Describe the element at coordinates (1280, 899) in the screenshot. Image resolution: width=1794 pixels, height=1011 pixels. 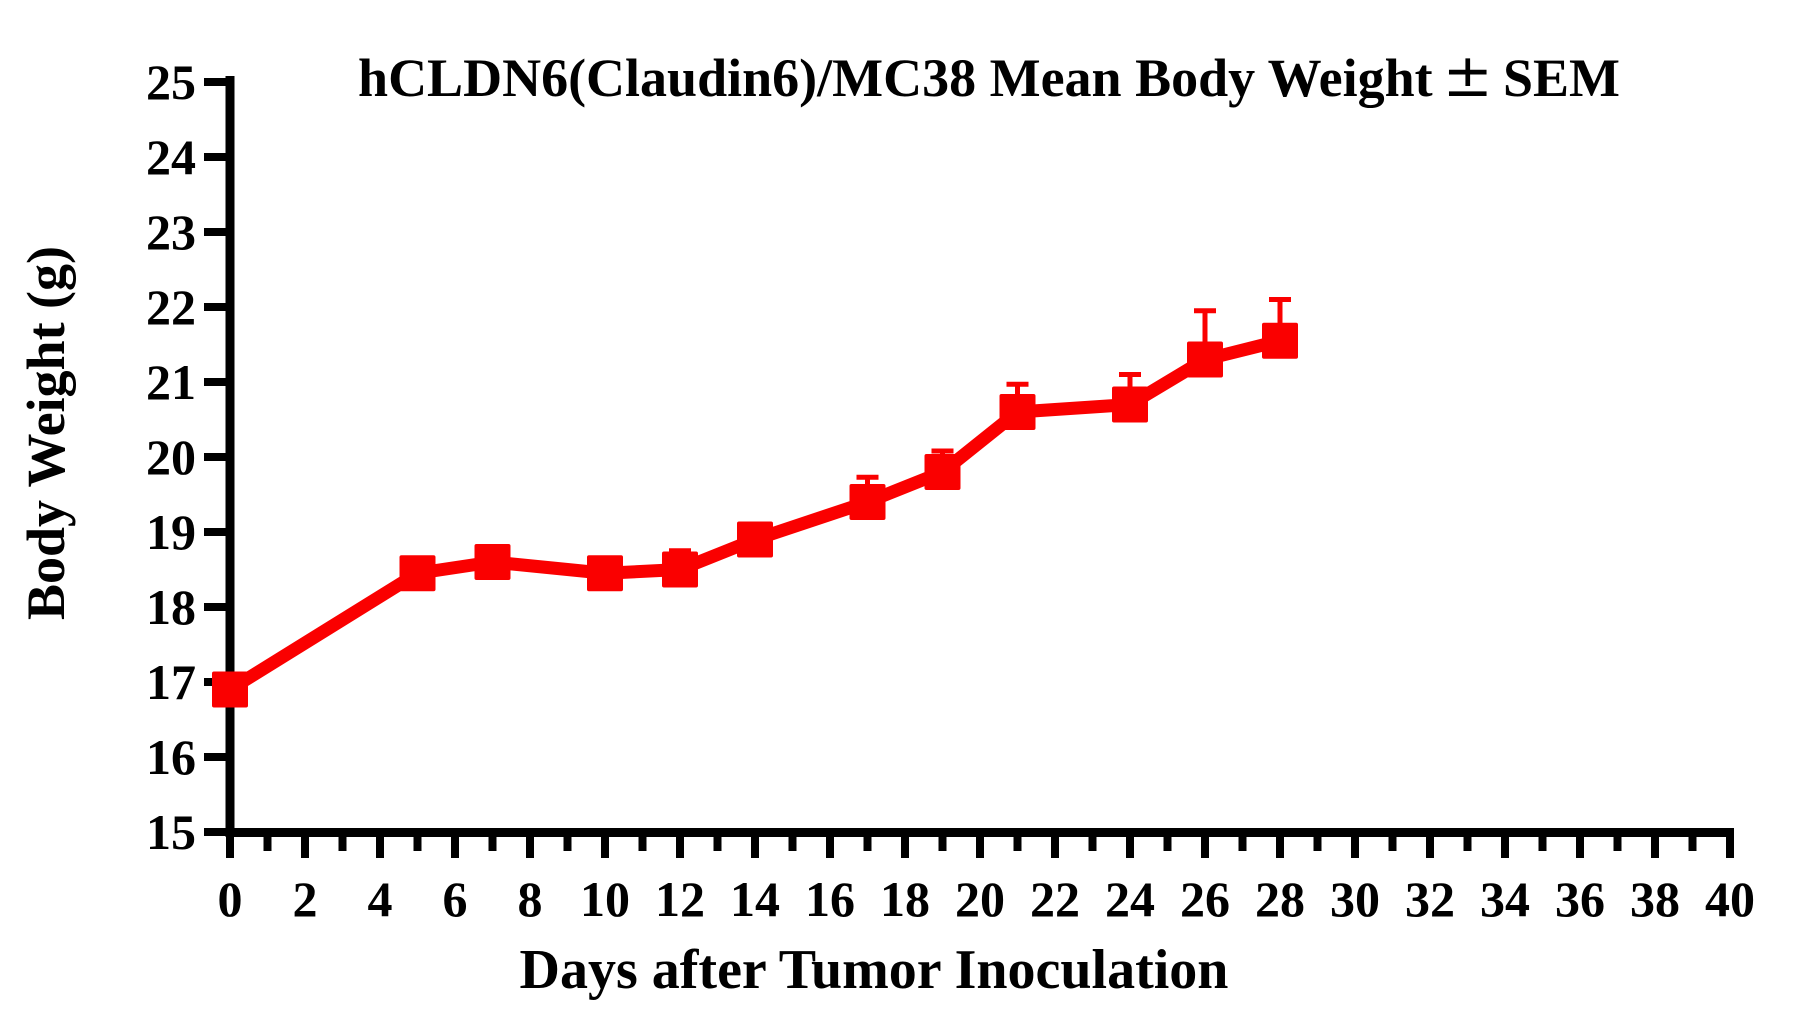
I see `x-axis-tick-label: 28` at that location.